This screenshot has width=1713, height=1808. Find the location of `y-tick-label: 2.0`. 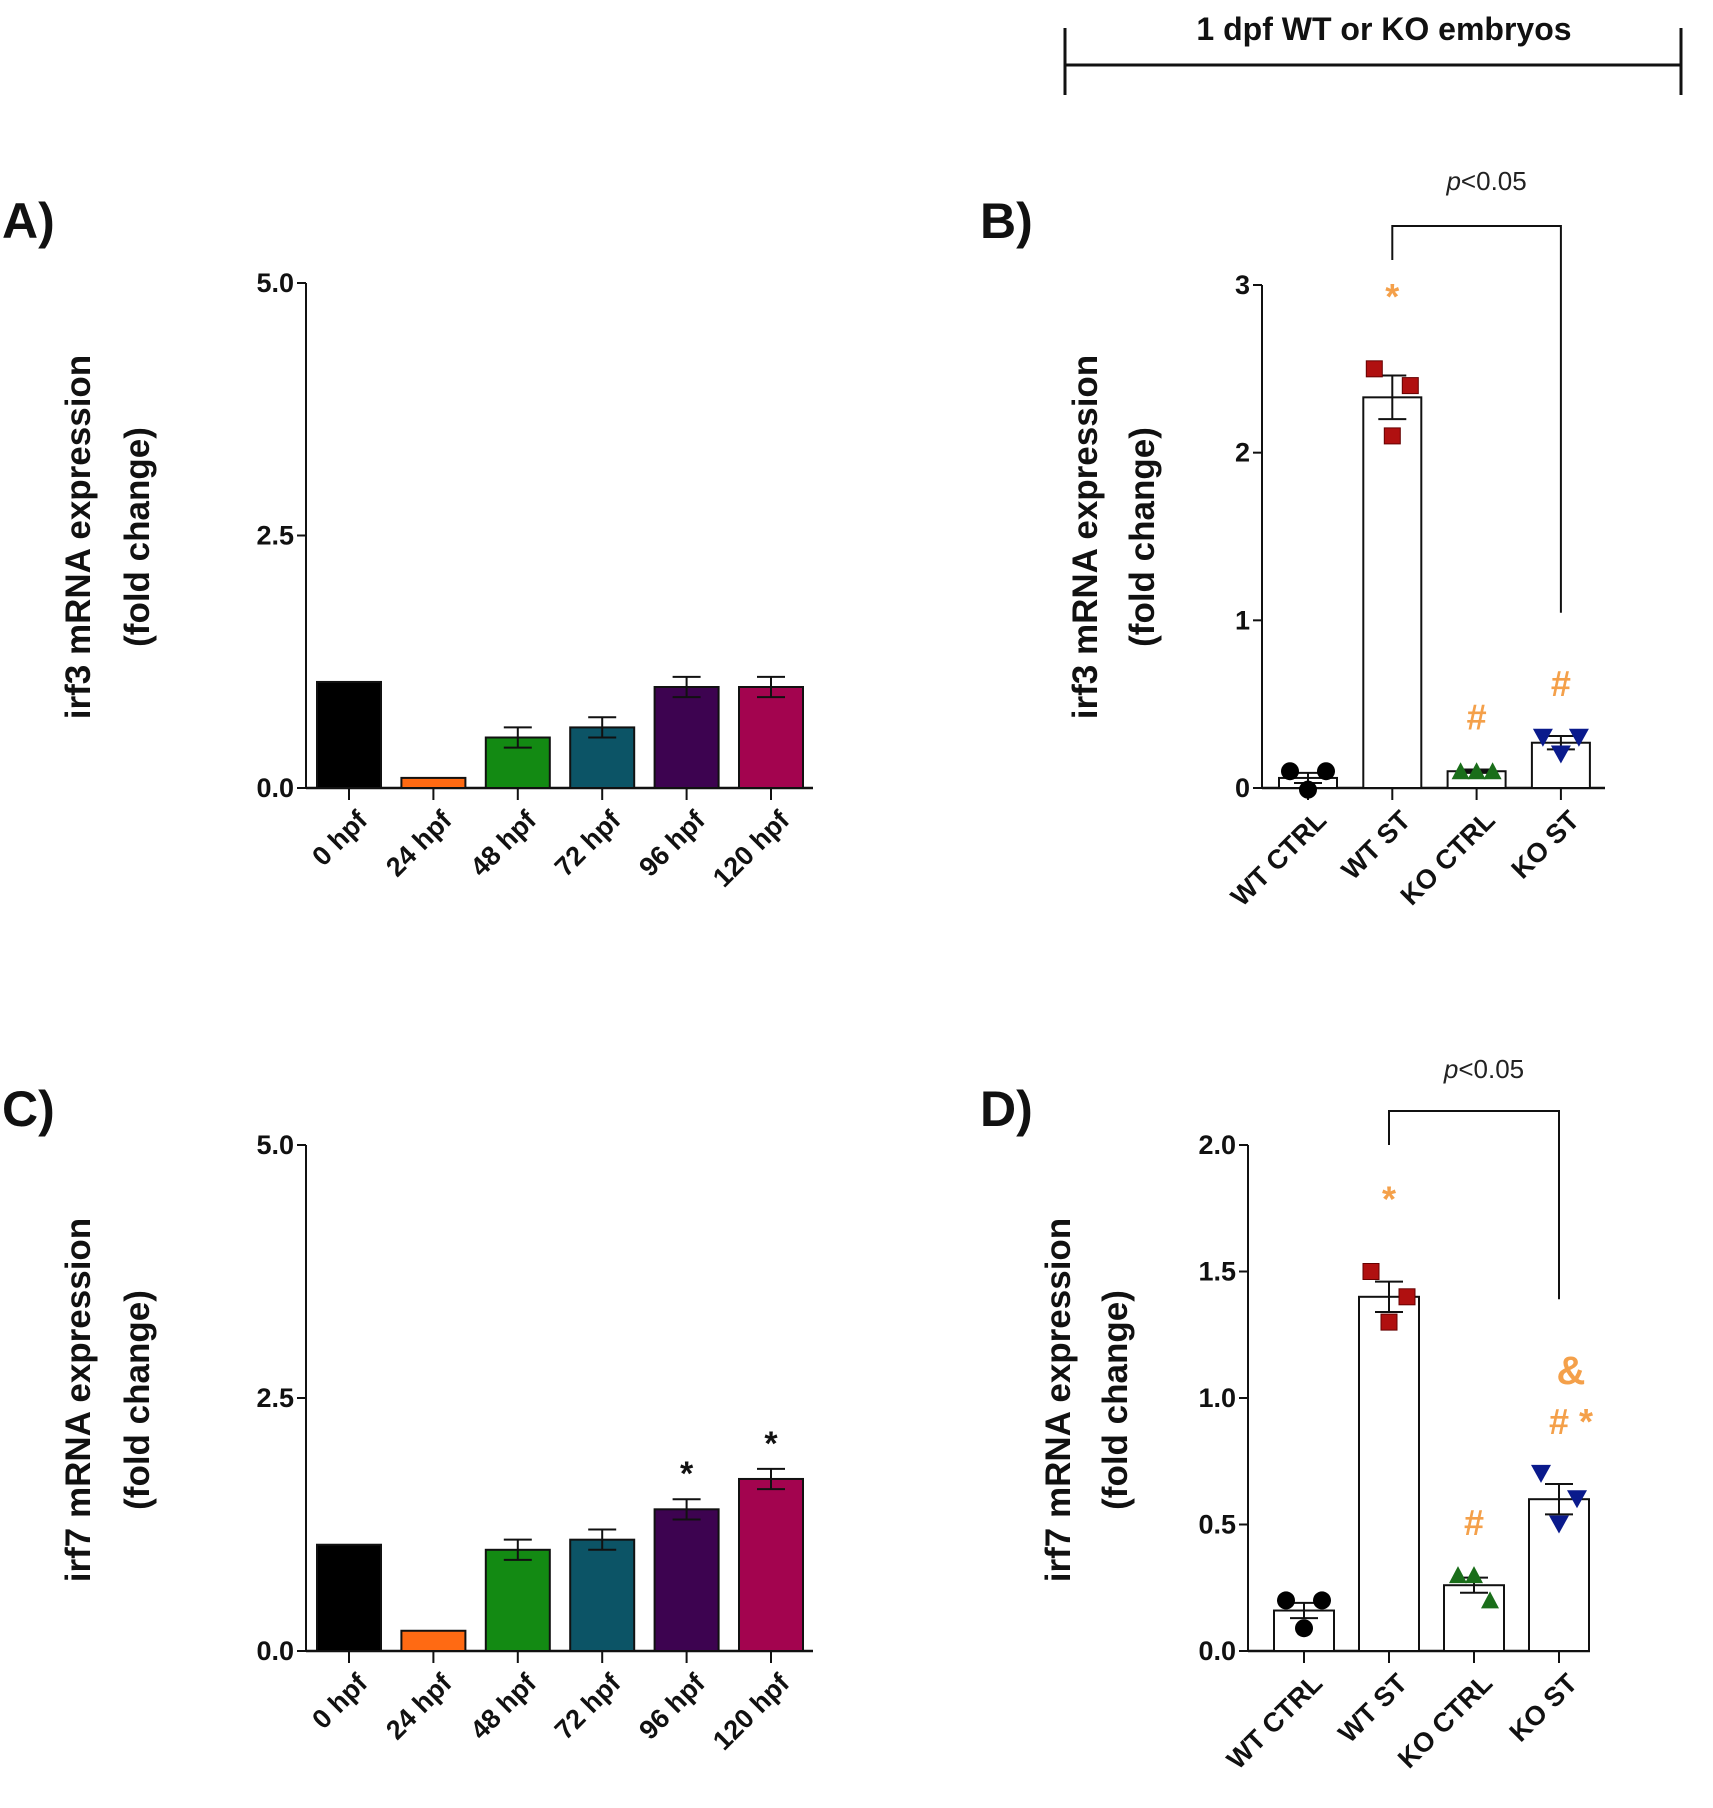

y-tick-label: 2.0 is located at coordinates (1217, 1145).